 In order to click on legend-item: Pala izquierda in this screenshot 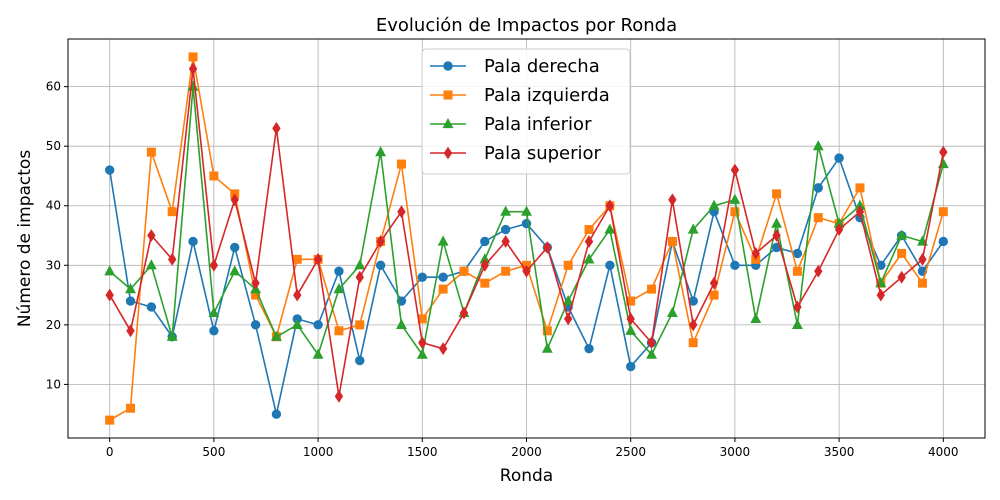, I will do `click(520, 95)`.